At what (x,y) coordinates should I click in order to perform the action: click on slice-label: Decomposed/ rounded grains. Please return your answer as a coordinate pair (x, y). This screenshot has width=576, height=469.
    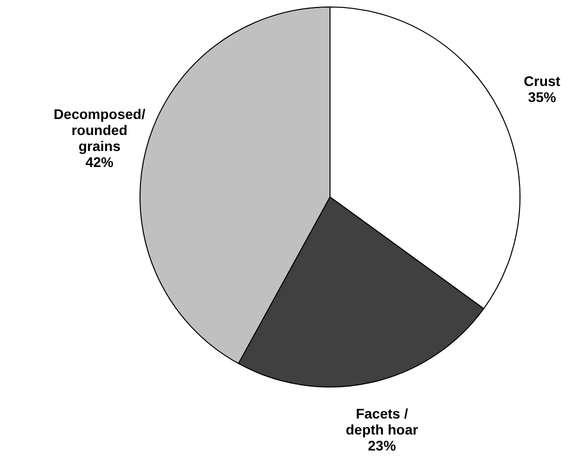
    Looking at the image, I should click on (100, 130).